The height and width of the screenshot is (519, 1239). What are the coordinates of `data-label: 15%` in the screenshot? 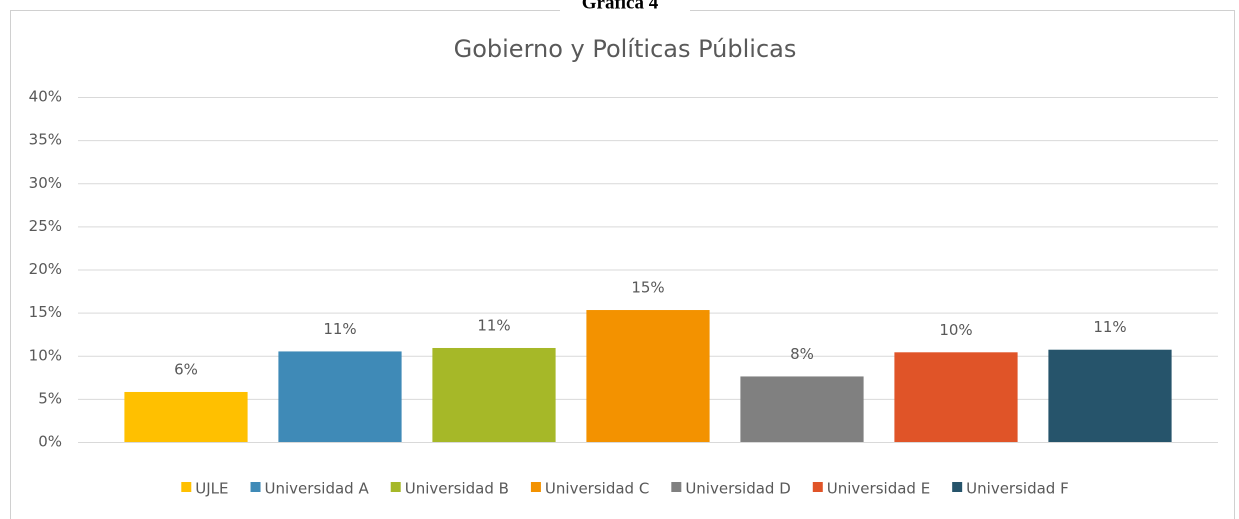 It's located at (647, 288).